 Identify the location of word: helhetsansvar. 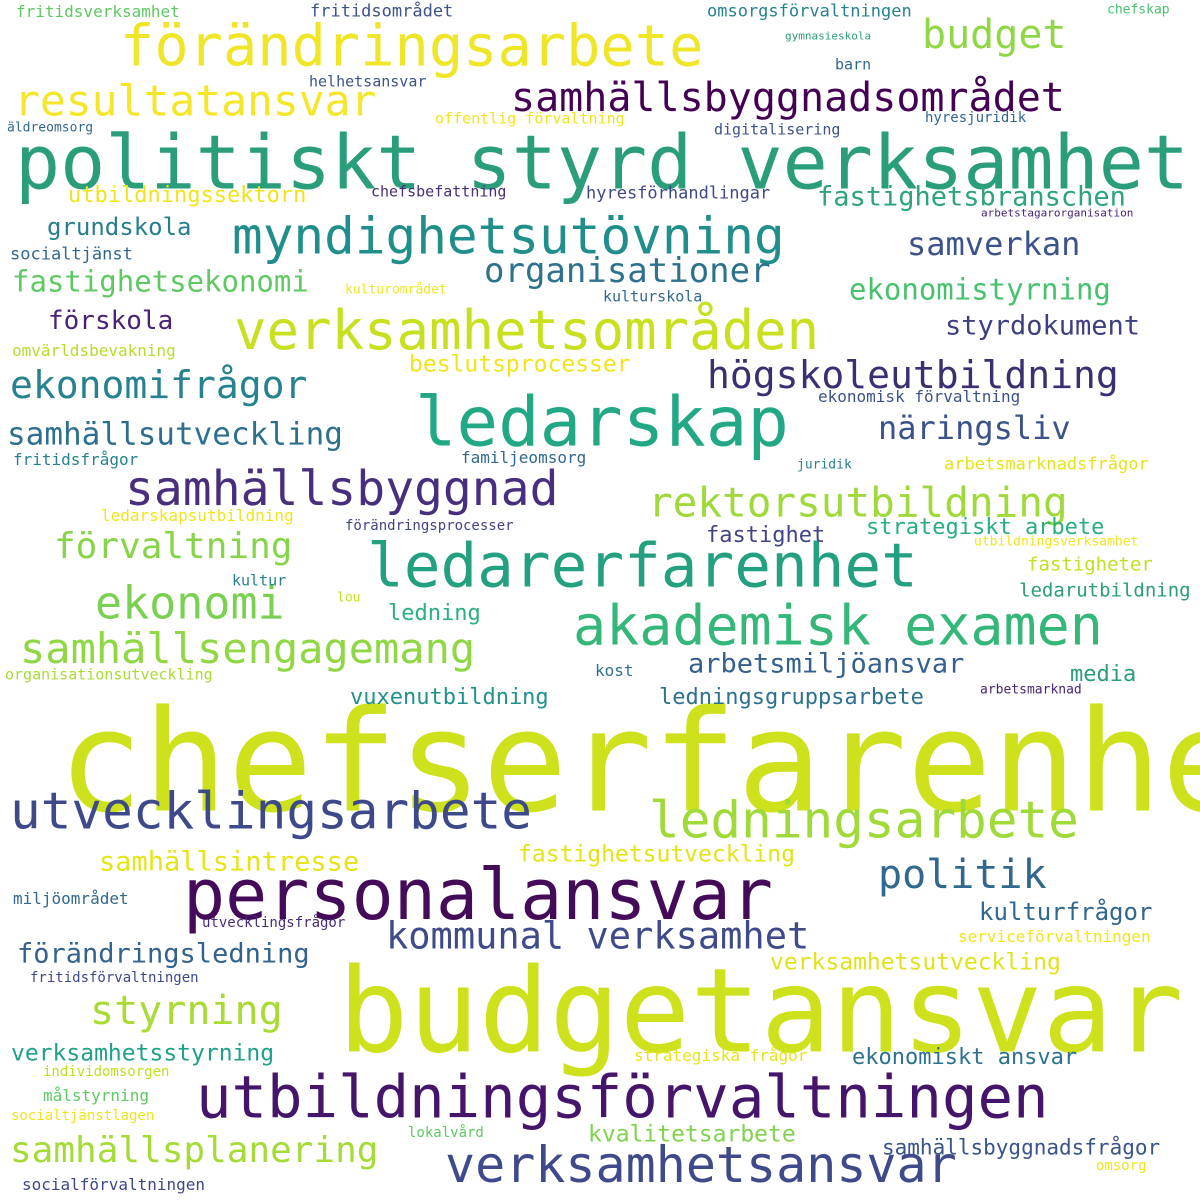
(368, 81).